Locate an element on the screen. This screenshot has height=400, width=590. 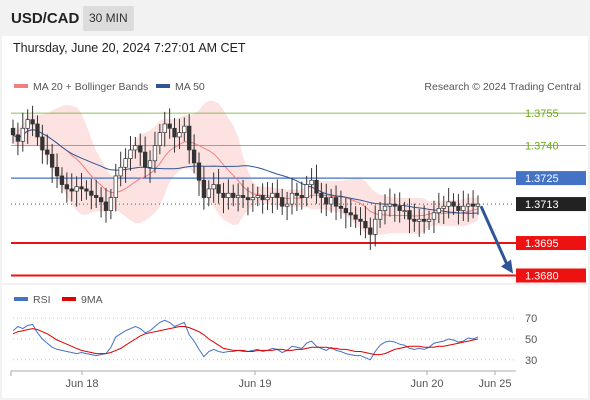
rsi-panel: 70 50 30 is located at coordinates (274, 340).